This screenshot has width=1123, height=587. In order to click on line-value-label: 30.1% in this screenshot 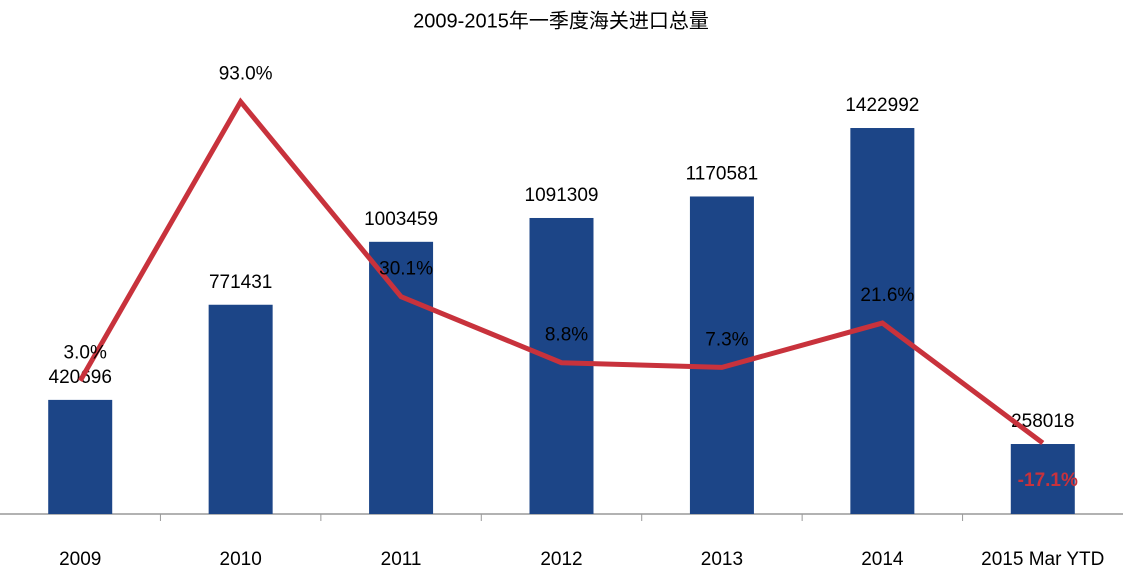, I will do `click(406, 269)`.